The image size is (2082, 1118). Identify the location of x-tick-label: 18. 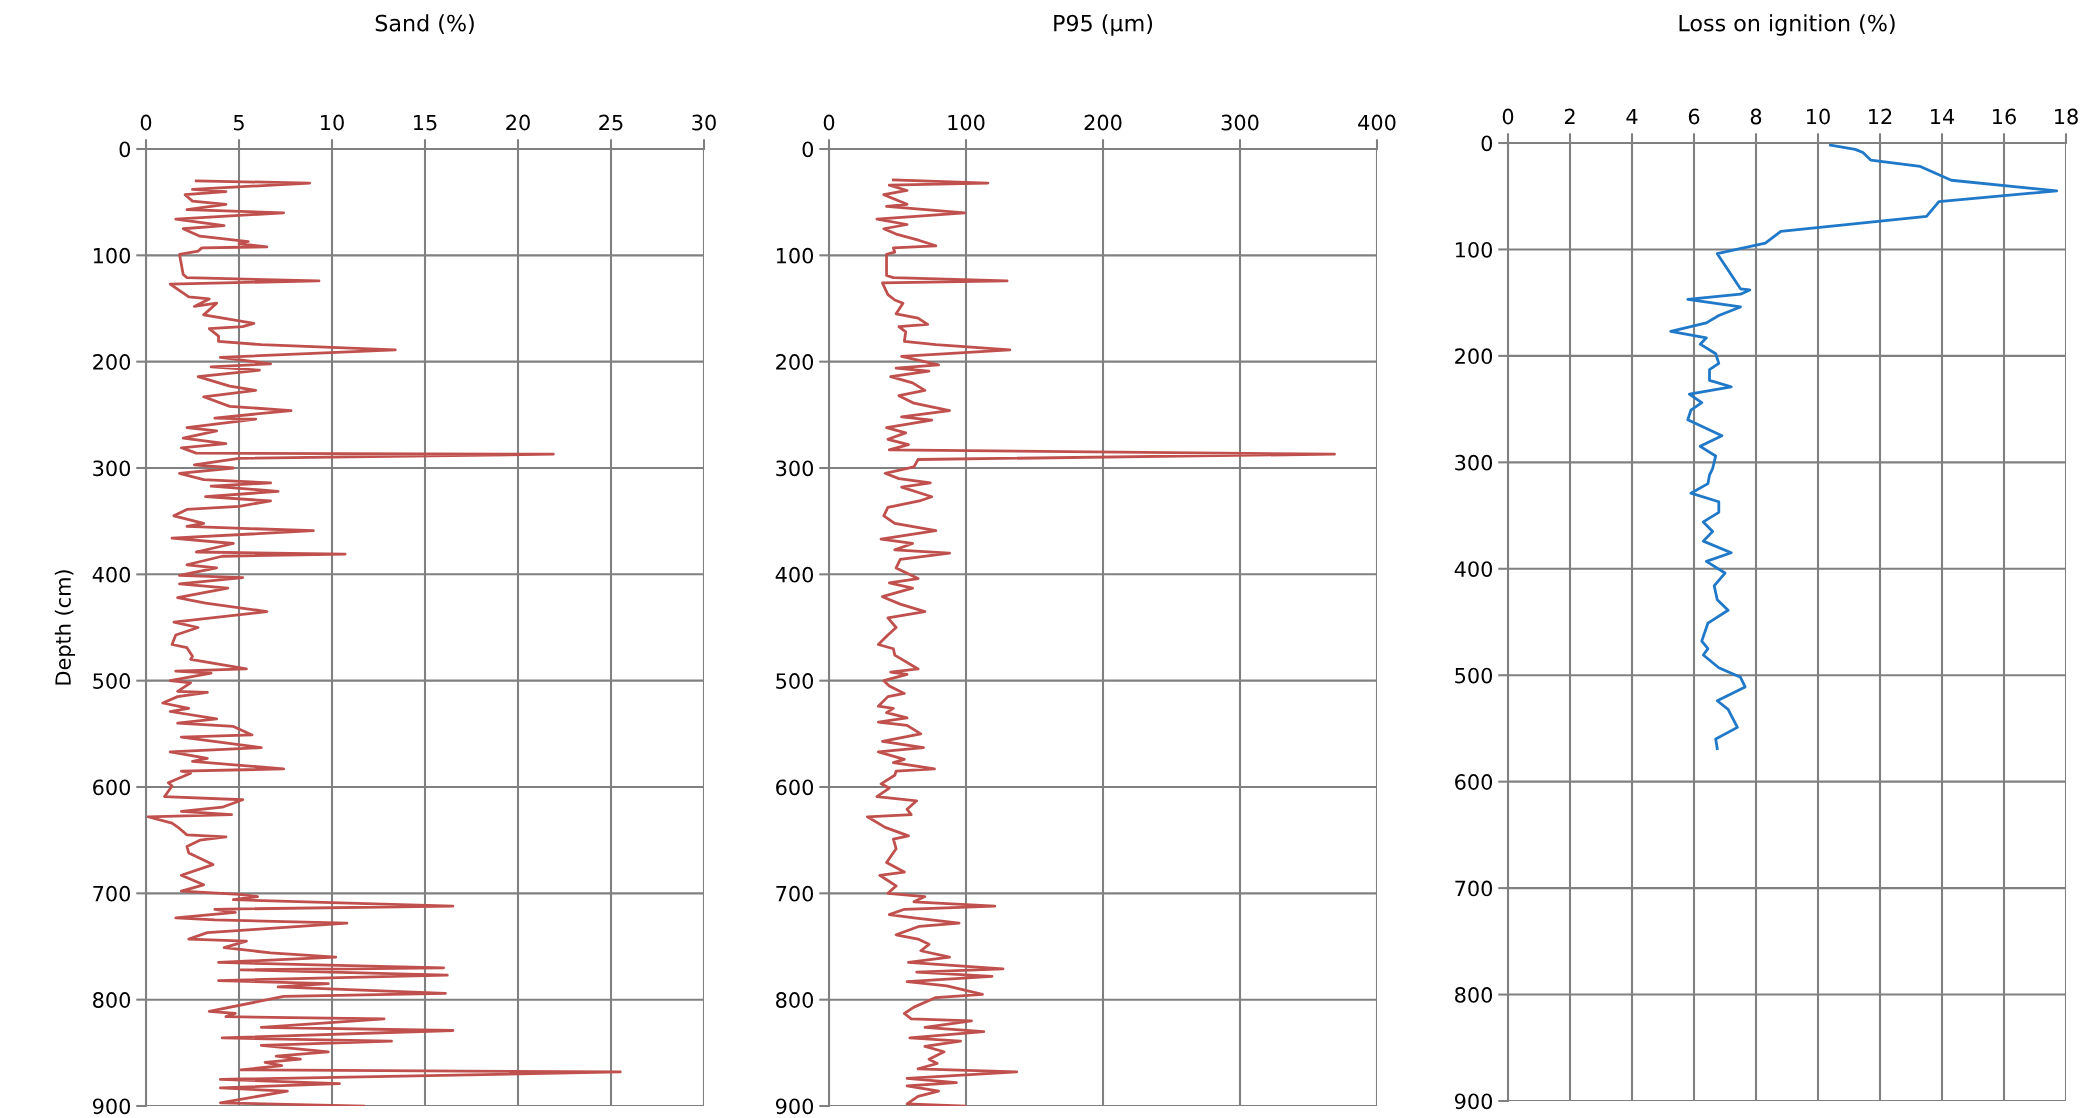
(2066, 116).